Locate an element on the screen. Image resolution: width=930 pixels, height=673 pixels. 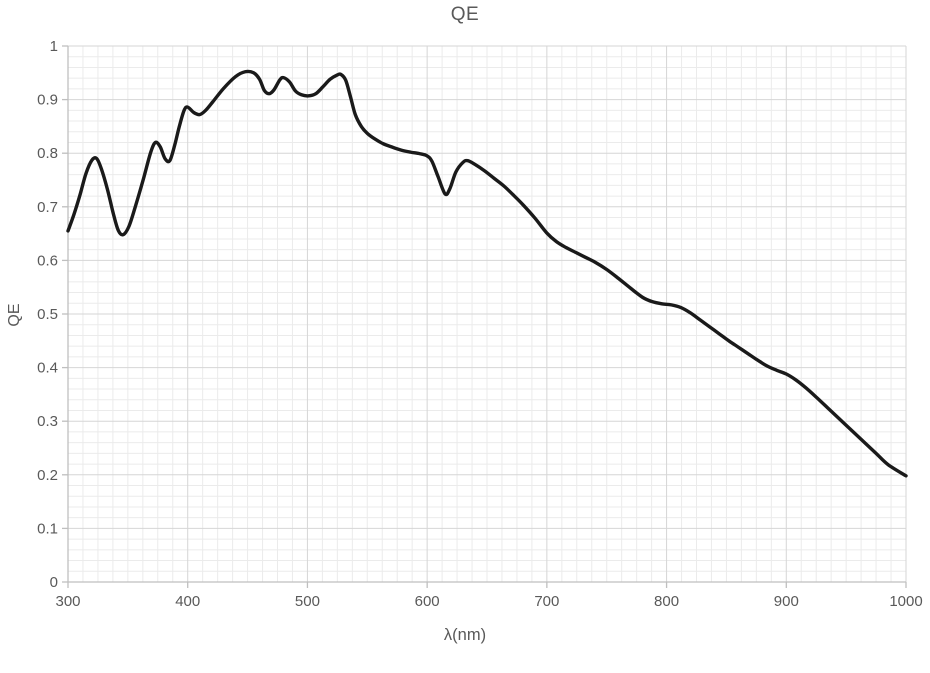
chart-title: QE is located at coordinates (465, 14).